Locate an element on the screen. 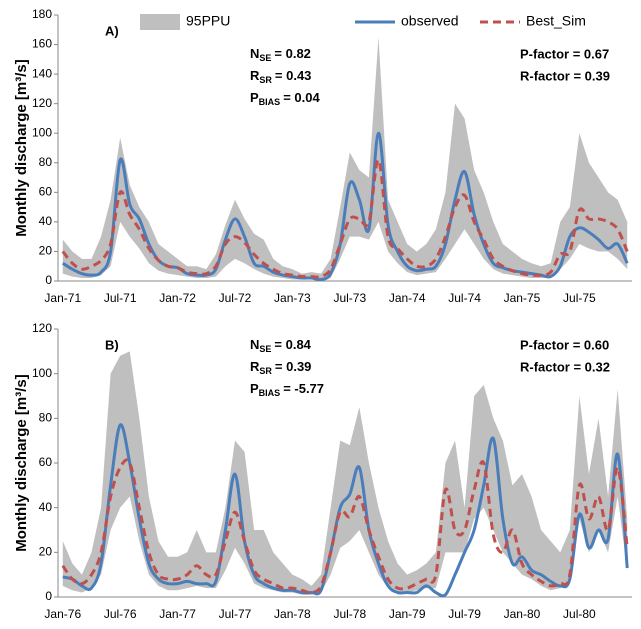  stat: RSR = 0.43 is located at coordinates (280, 76).